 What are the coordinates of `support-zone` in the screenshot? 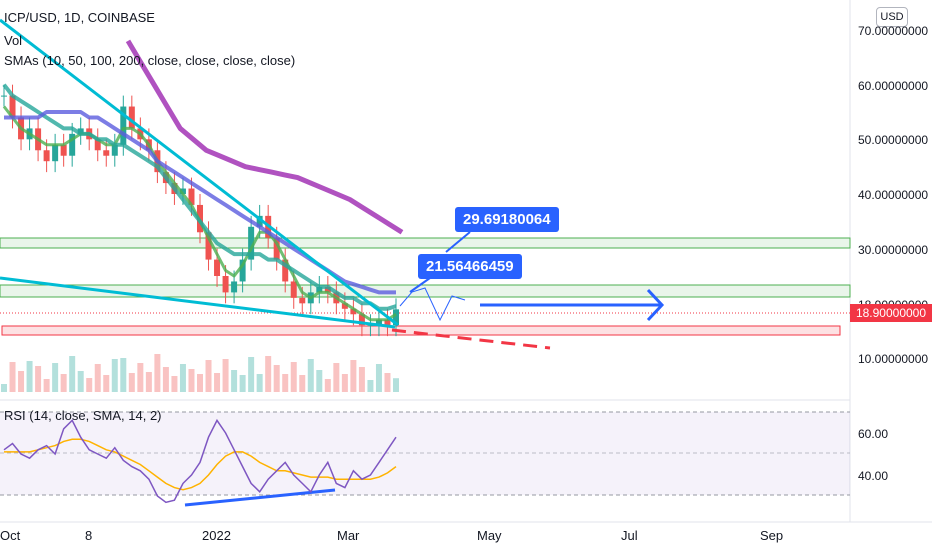 It's located at (421, 330).